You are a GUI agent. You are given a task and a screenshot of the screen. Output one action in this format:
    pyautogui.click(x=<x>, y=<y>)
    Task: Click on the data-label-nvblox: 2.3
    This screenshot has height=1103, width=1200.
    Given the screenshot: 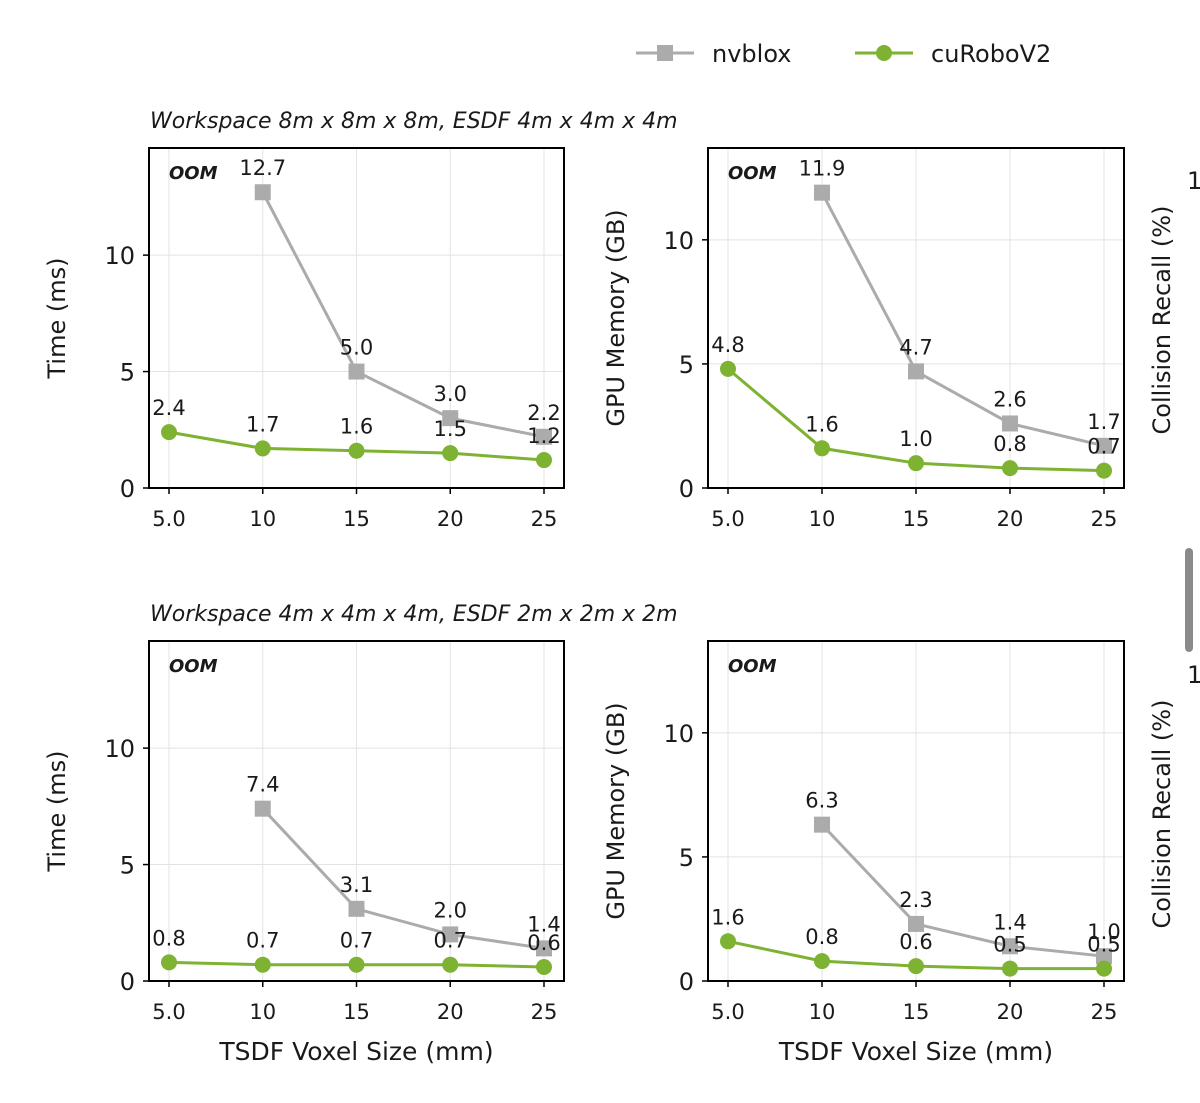 What is the action you would take?
    pyautogui.click(x=915, y=900)
    